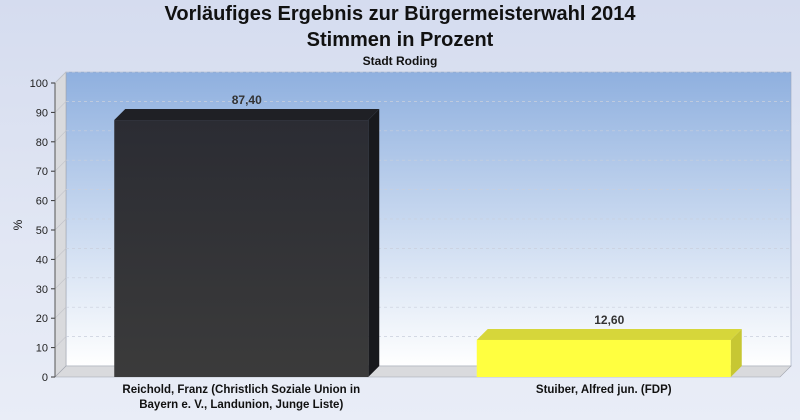 This screenshot has height=420, width=800. Describe the element at coordinates (39, 84) in the screenshot. I see `y-tick-label: 100` at that location.